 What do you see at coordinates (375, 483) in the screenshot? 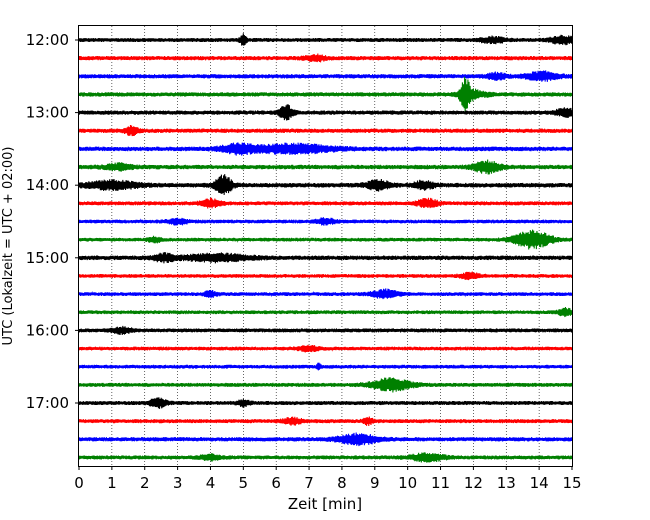
I see `x-tick-label: 9` at bounding box center [375, 483].